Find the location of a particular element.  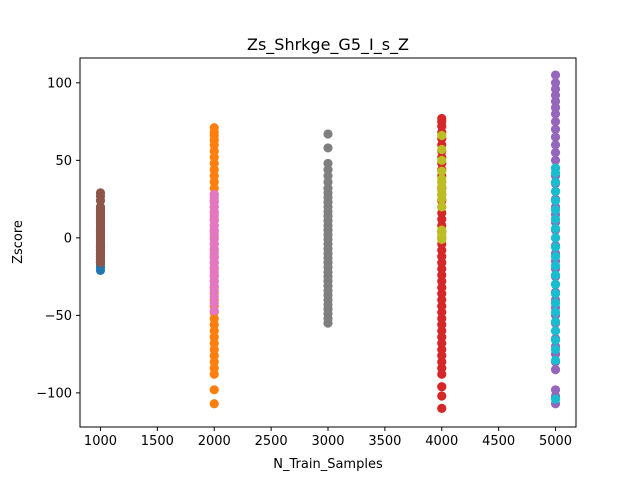

x-tick-label: 3500 is located at coordinates (384, 441).